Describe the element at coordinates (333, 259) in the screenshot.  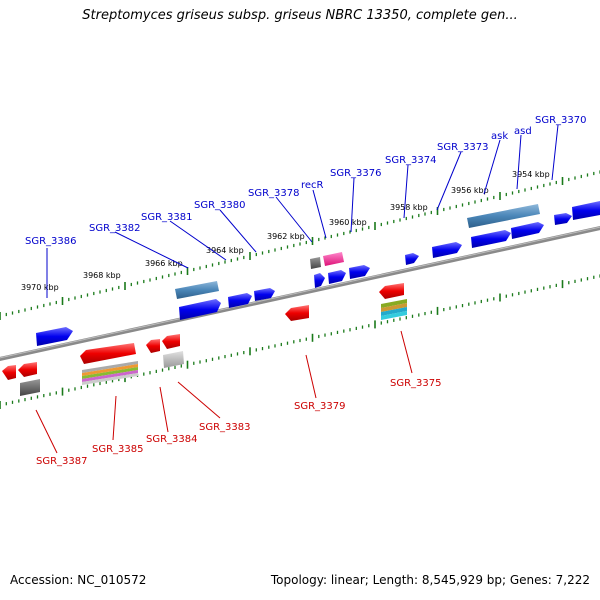
I see `trna-block` at that location.